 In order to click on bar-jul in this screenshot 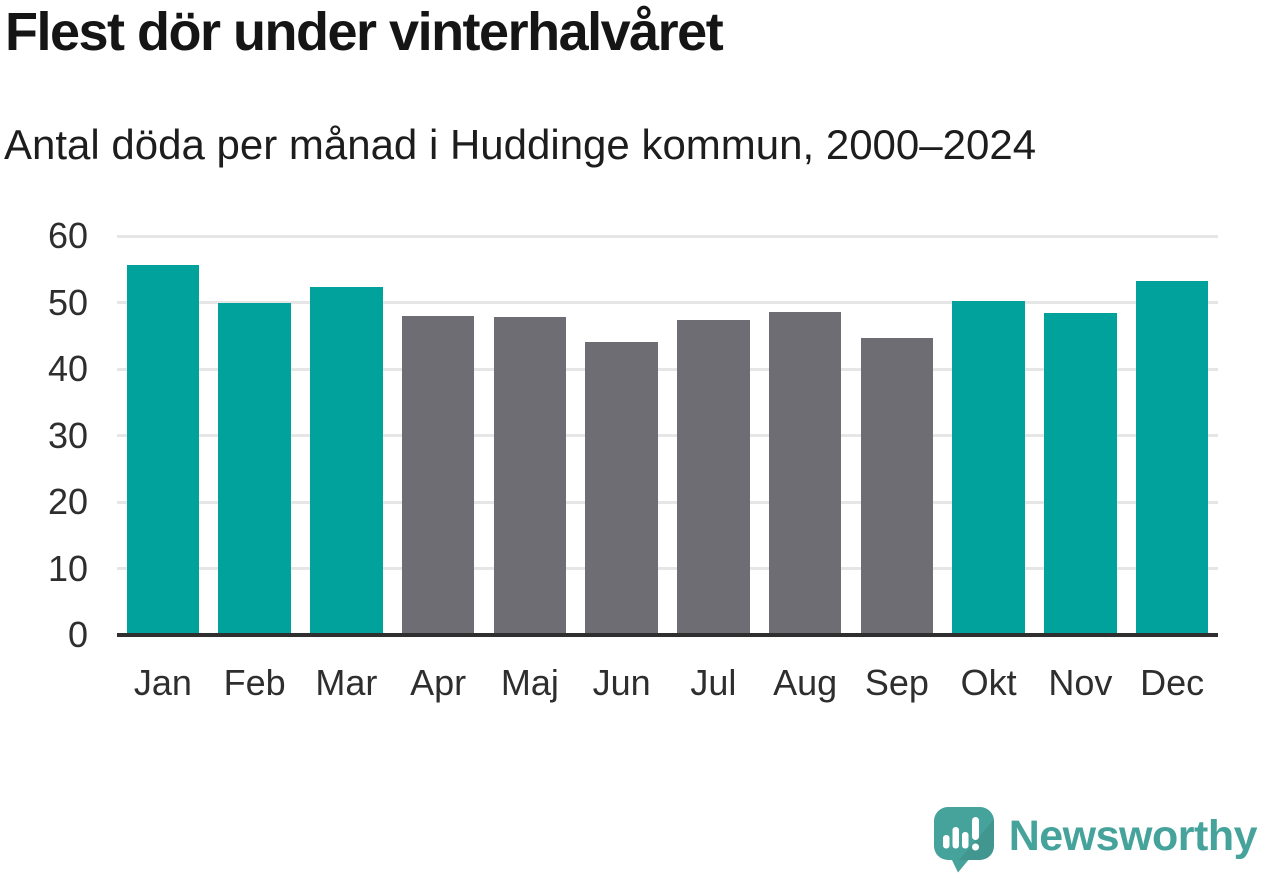, I will do `click(713, 477)`.